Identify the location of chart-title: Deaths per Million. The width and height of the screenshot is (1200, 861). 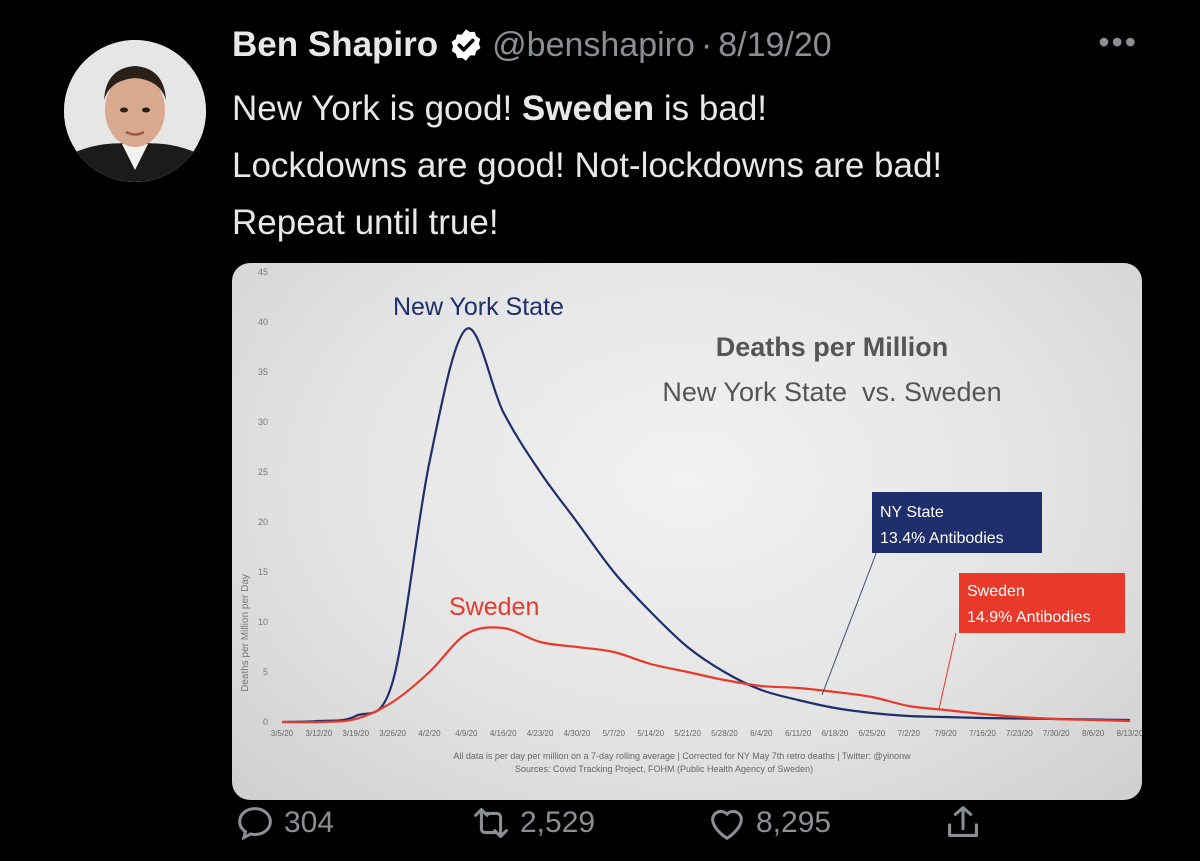
(832, 347).